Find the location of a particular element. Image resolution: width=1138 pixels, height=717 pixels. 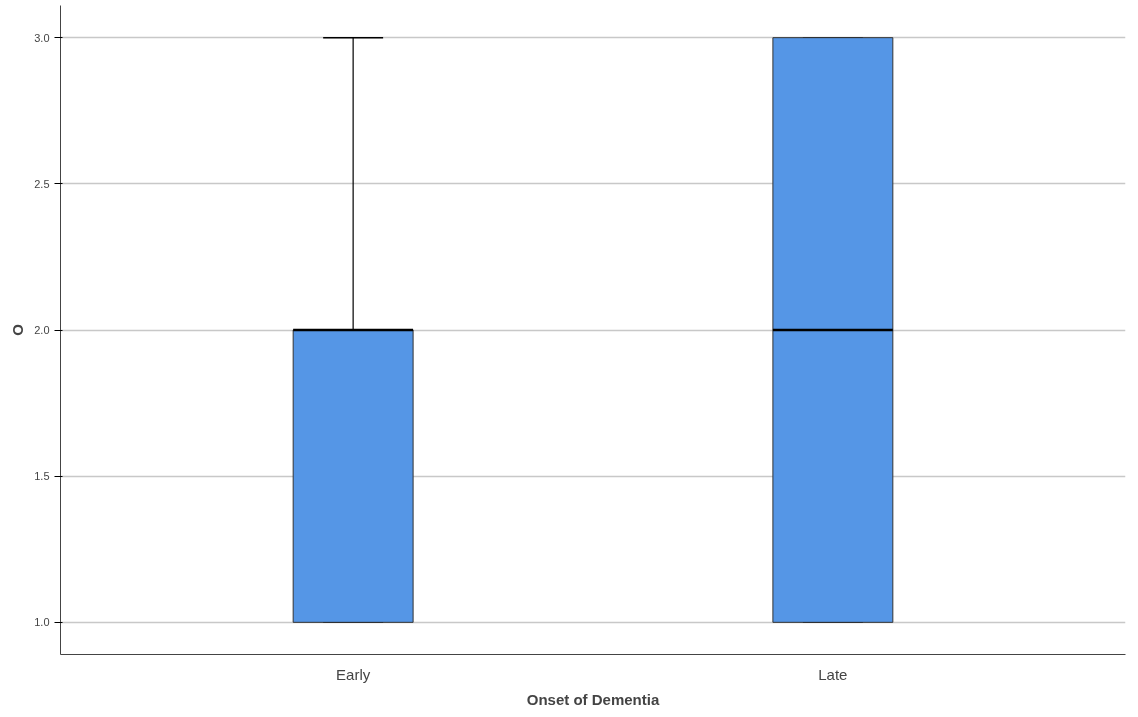

x-tick-label: Late is located at coordinates (833, 674).